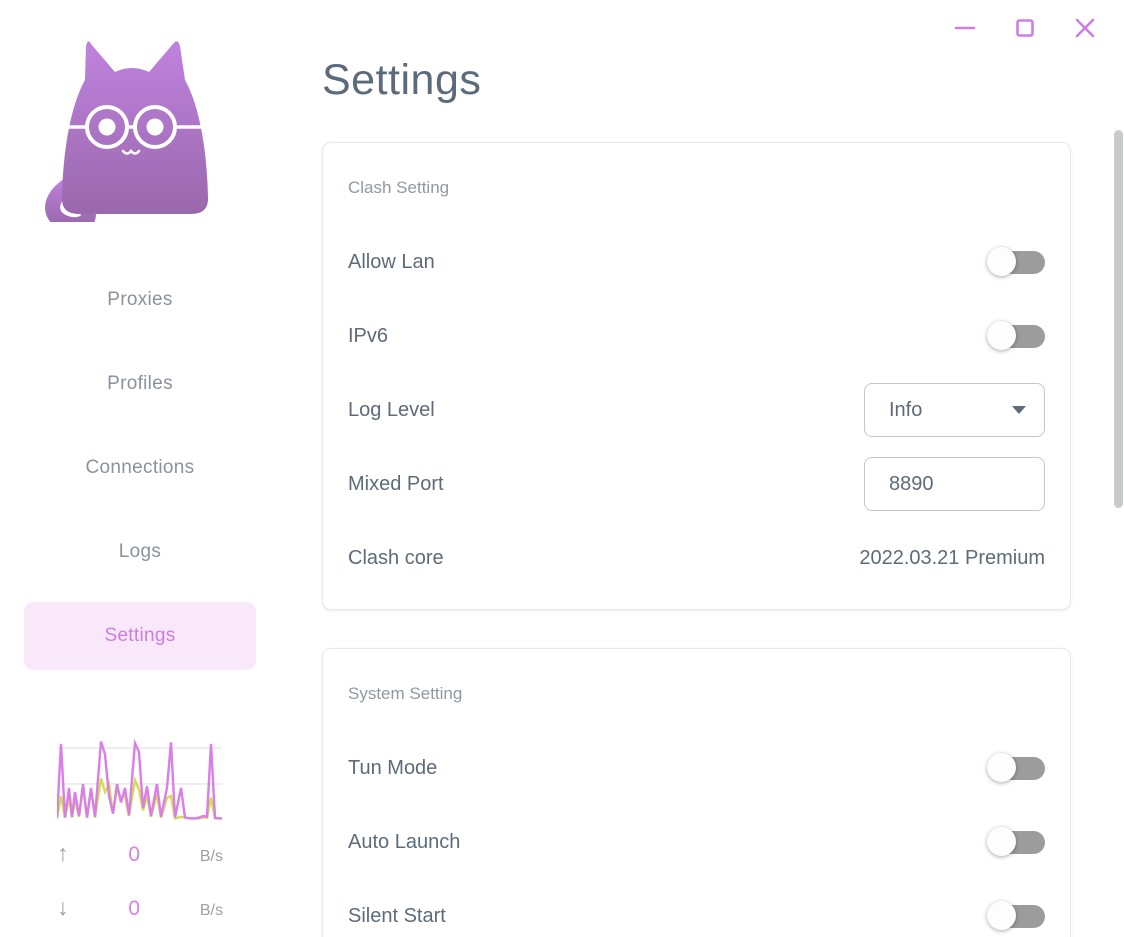  I want to click on mixed-port-label: Mixed Port, so click(396, 483).